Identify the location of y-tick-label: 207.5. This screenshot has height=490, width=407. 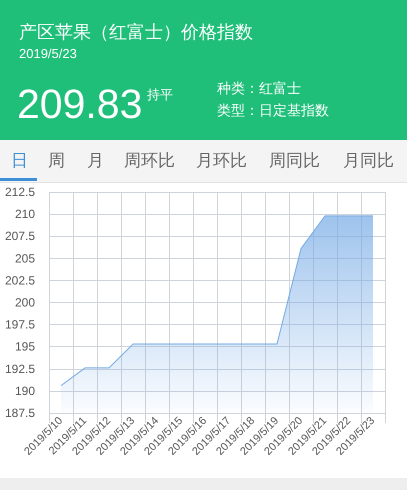
(20, 236).